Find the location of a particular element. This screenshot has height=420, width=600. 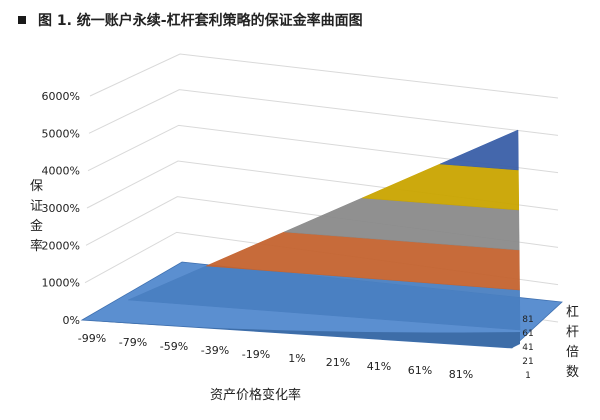

surface-front-edge is located at coordinates (301, 334).